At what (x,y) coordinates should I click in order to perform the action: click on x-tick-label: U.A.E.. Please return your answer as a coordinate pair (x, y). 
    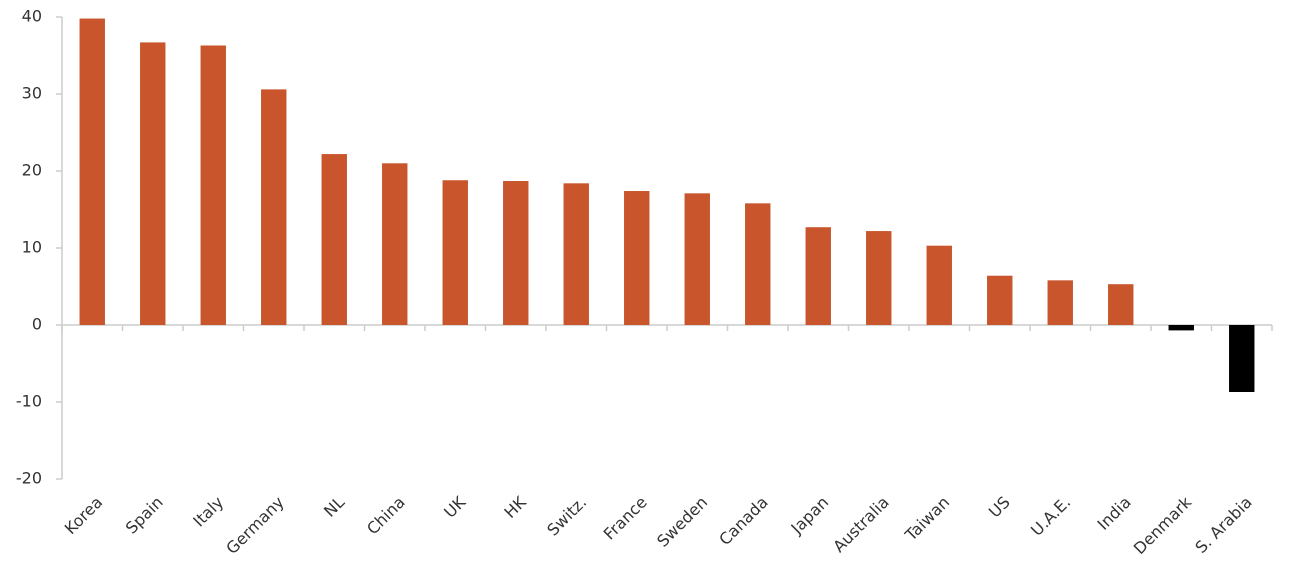
    Looking at the image, I should click on (1050, 516).